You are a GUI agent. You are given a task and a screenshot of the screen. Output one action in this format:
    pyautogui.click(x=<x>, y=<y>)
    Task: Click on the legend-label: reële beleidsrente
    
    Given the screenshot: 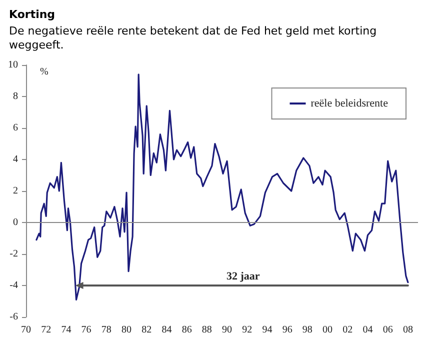 What is the action you would take?
    pyautogui.click(x=349, y=104)
    